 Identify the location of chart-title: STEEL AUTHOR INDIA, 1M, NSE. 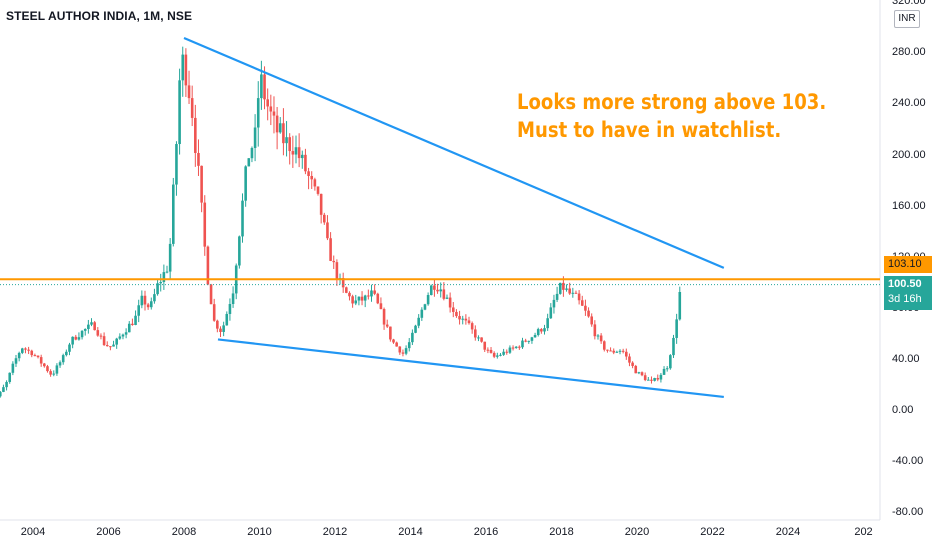
(99, 16).